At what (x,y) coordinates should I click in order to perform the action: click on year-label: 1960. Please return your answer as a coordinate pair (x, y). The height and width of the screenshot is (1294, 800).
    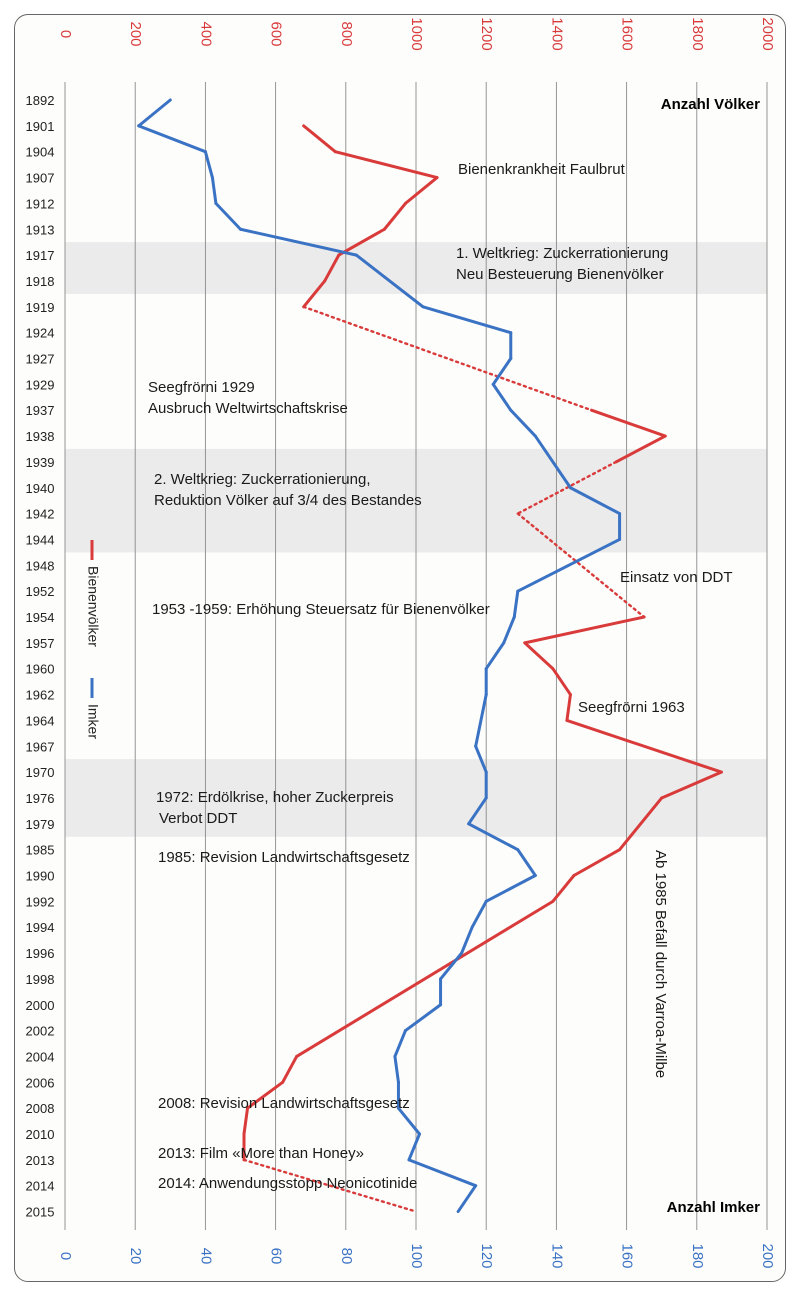
    Looking at the image, I should click on (40, 669).